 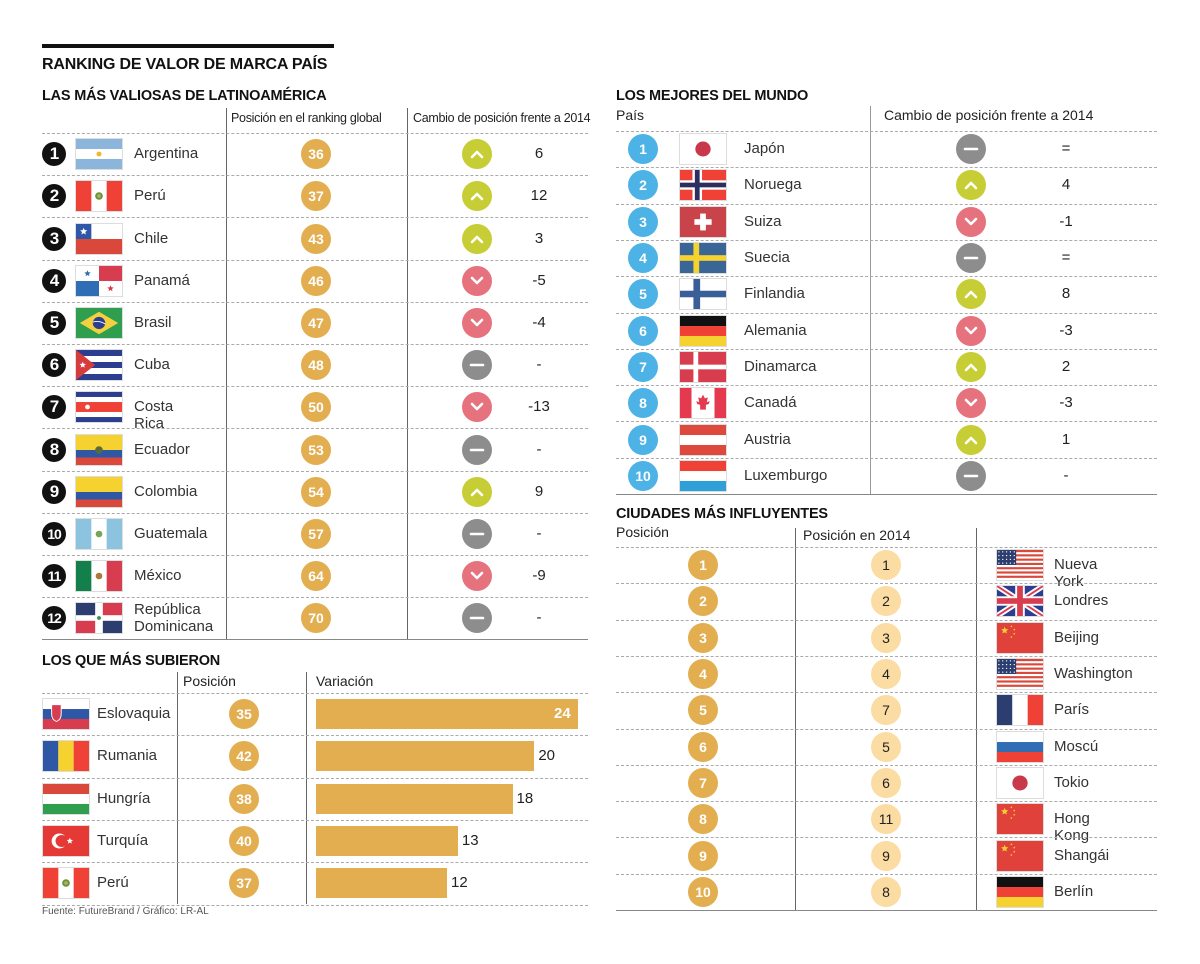 I want to click on rank-badge: 5, so click(x=643, y=294).